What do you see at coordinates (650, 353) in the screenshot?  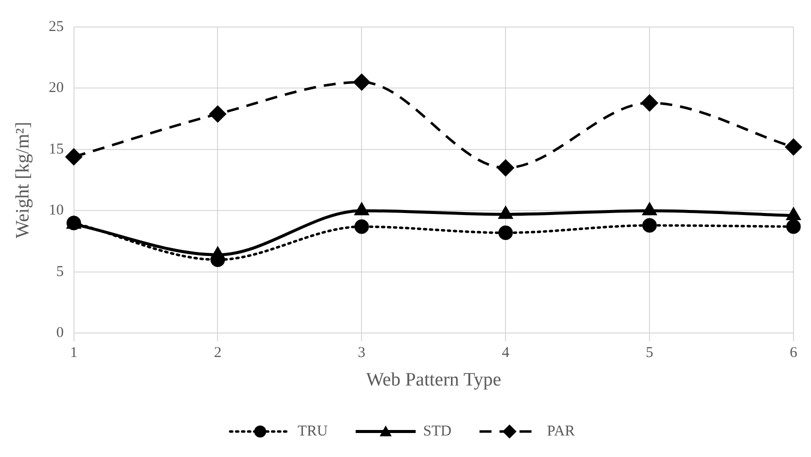 I see `x-tick-label: 5` at bounding box center [650, 353].